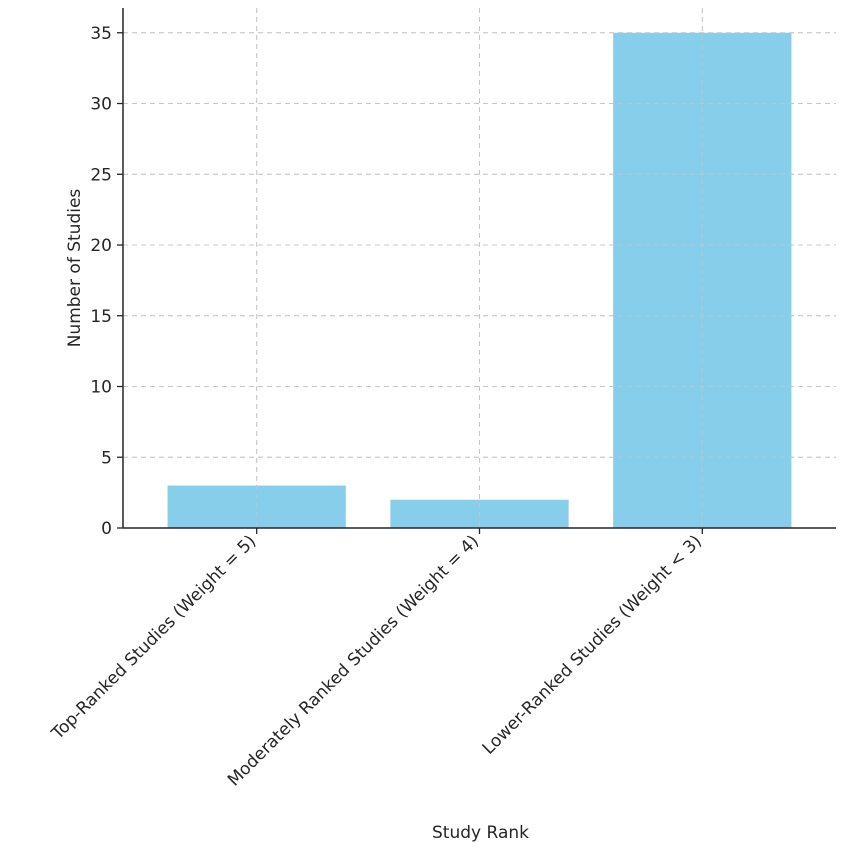 This screenshot has height=850, width=851. Describe the element at coordinates (153, 637) in the screenshot. I see `x-tick-label: Top-Ranked Studies (Weight = 5)` at that location.